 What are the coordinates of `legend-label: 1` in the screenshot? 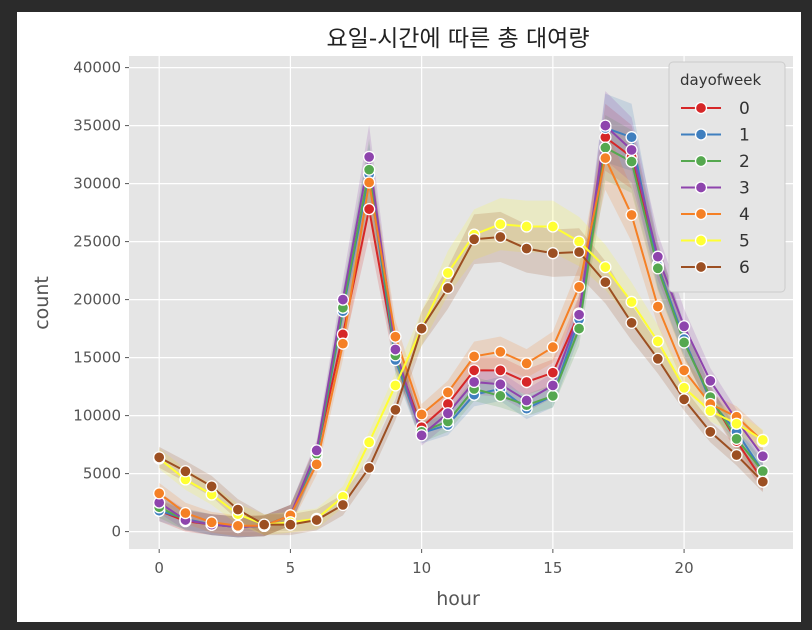 It's located at (744, 136).